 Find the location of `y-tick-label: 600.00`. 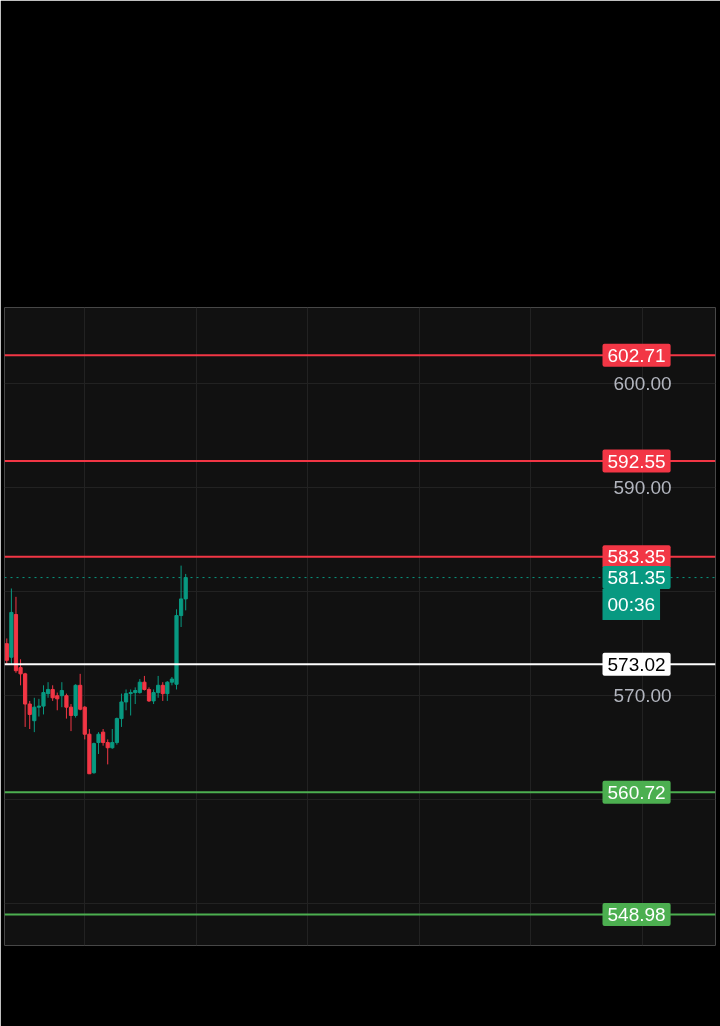

y-tick-label: 600.00 is located at coordinates (642, 383).